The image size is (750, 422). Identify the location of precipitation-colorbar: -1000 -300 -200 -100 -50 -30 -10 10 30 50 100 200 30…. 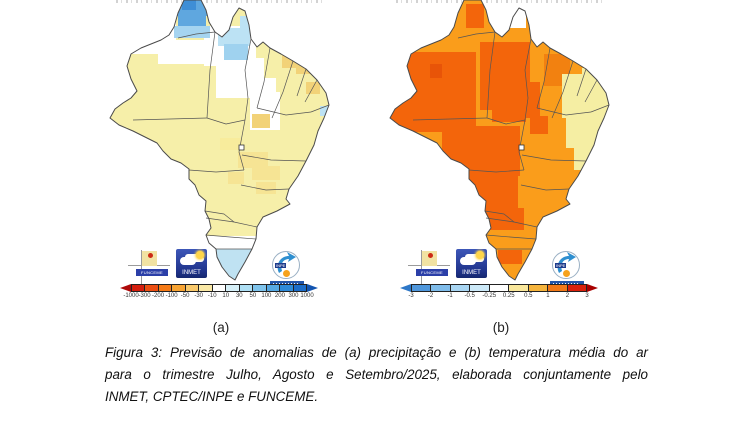
(219, 292).